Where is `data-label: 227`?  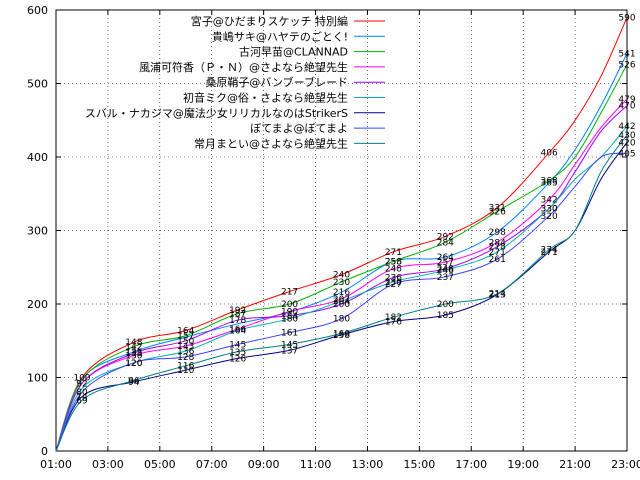 data-label: 227 is located at coordinates (393, 285).